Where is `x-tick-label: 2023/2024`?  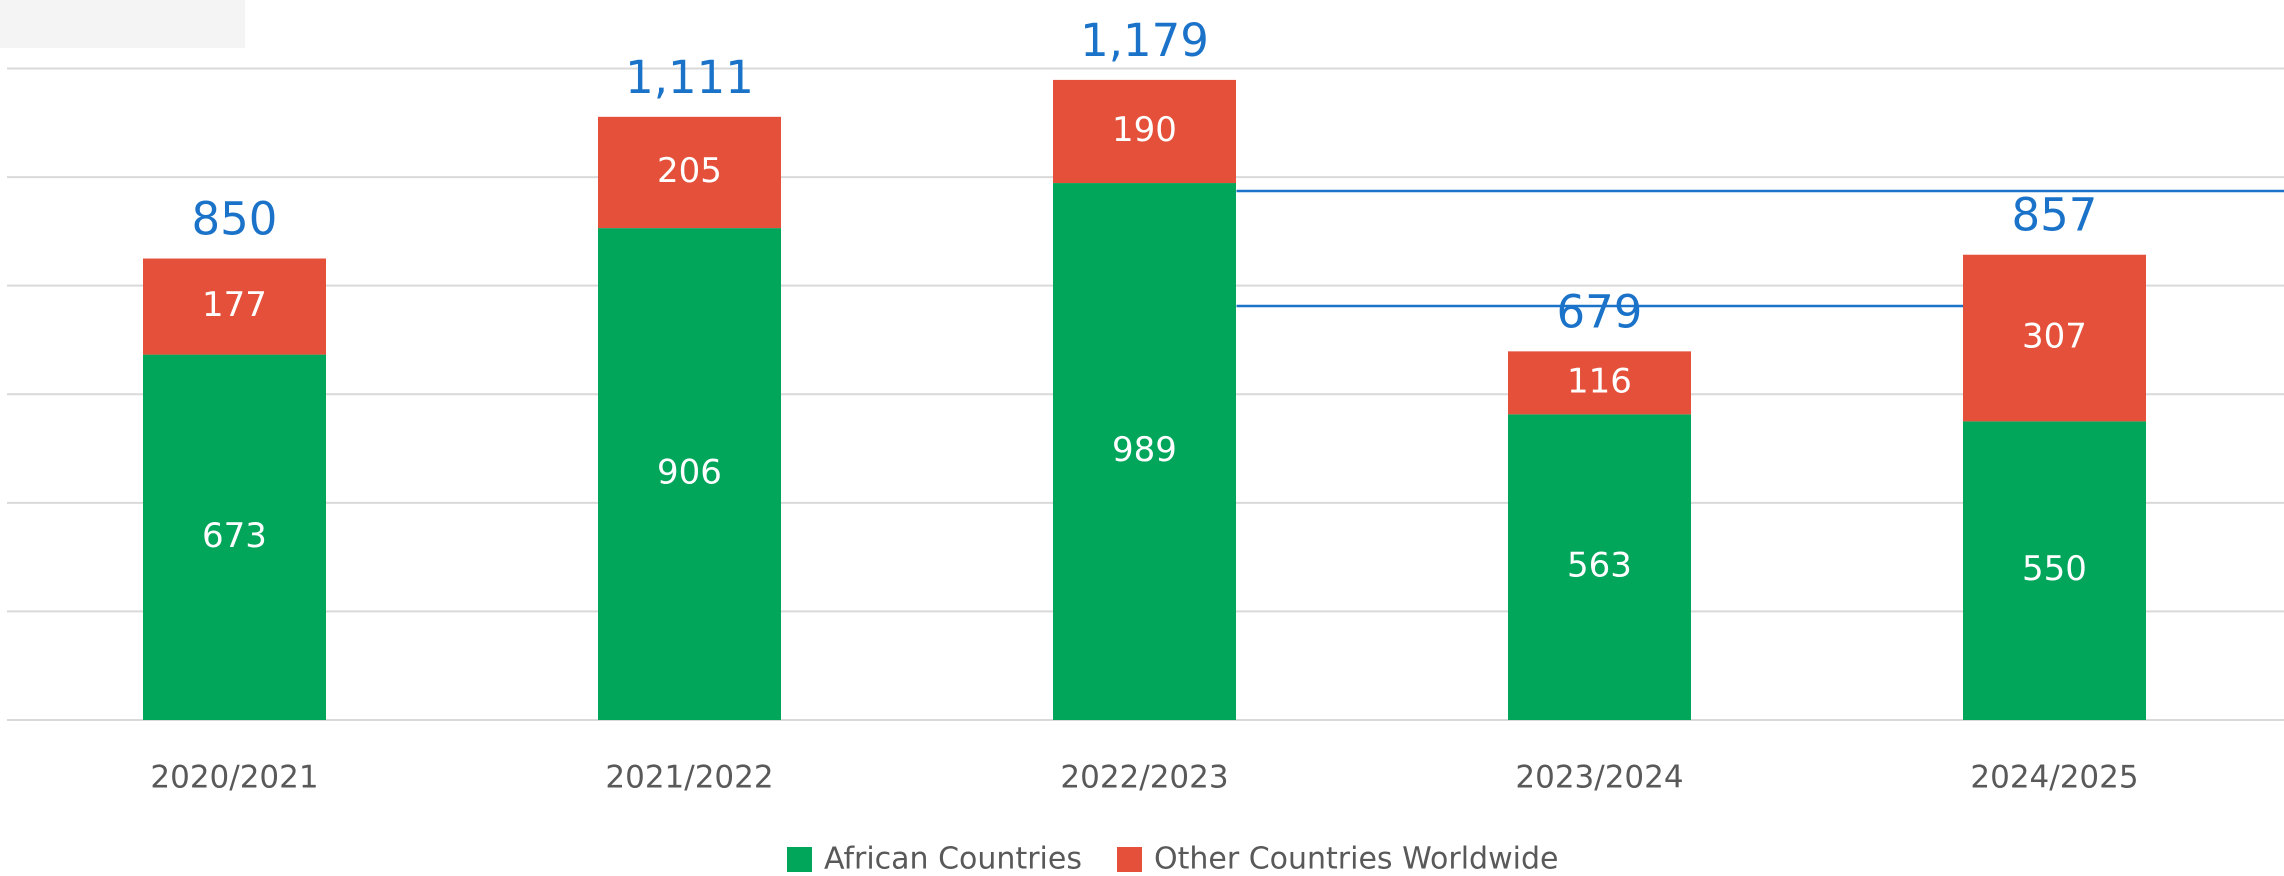 x-tick-label: 2023/2024 is located at coordinates (1599, 778).